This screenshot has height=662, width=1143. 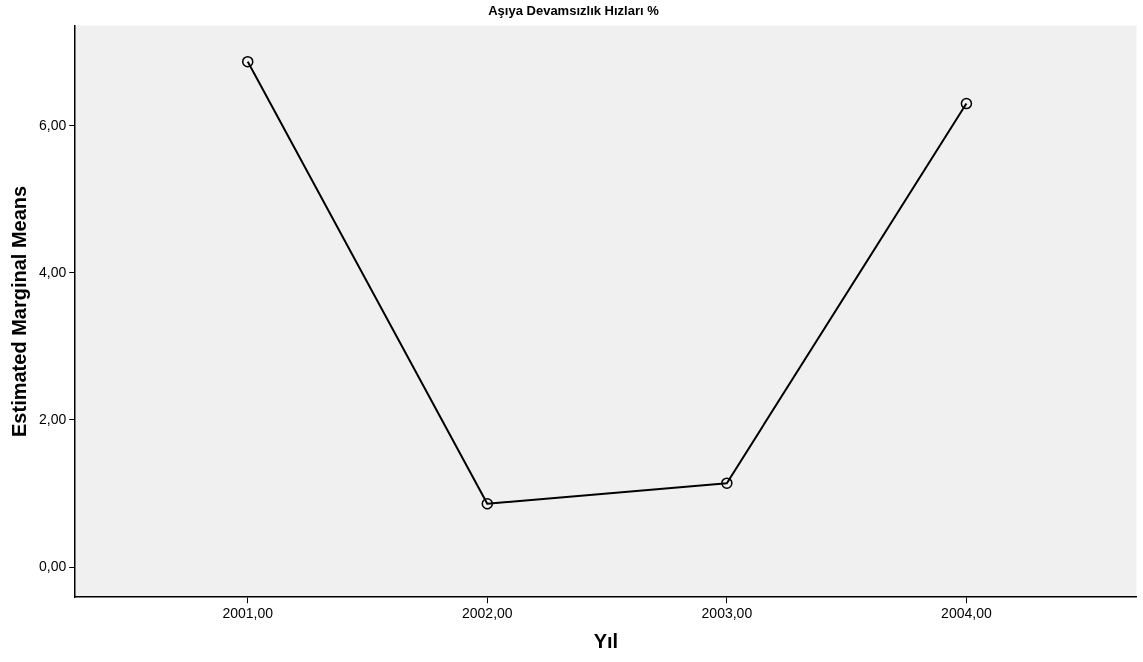 I want to click on y-tick-label: 6,00, so click(x=53, y=124).